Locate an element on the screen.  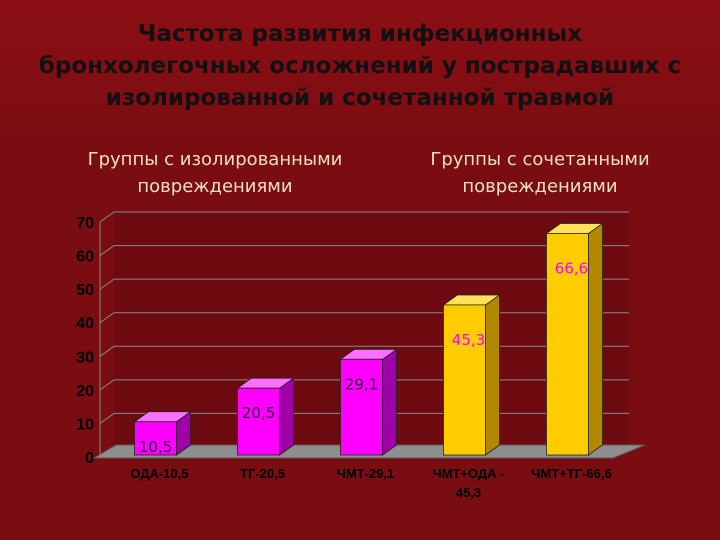
x-tick-label: ТГ-20,5 is located at coordinates (262, 473).